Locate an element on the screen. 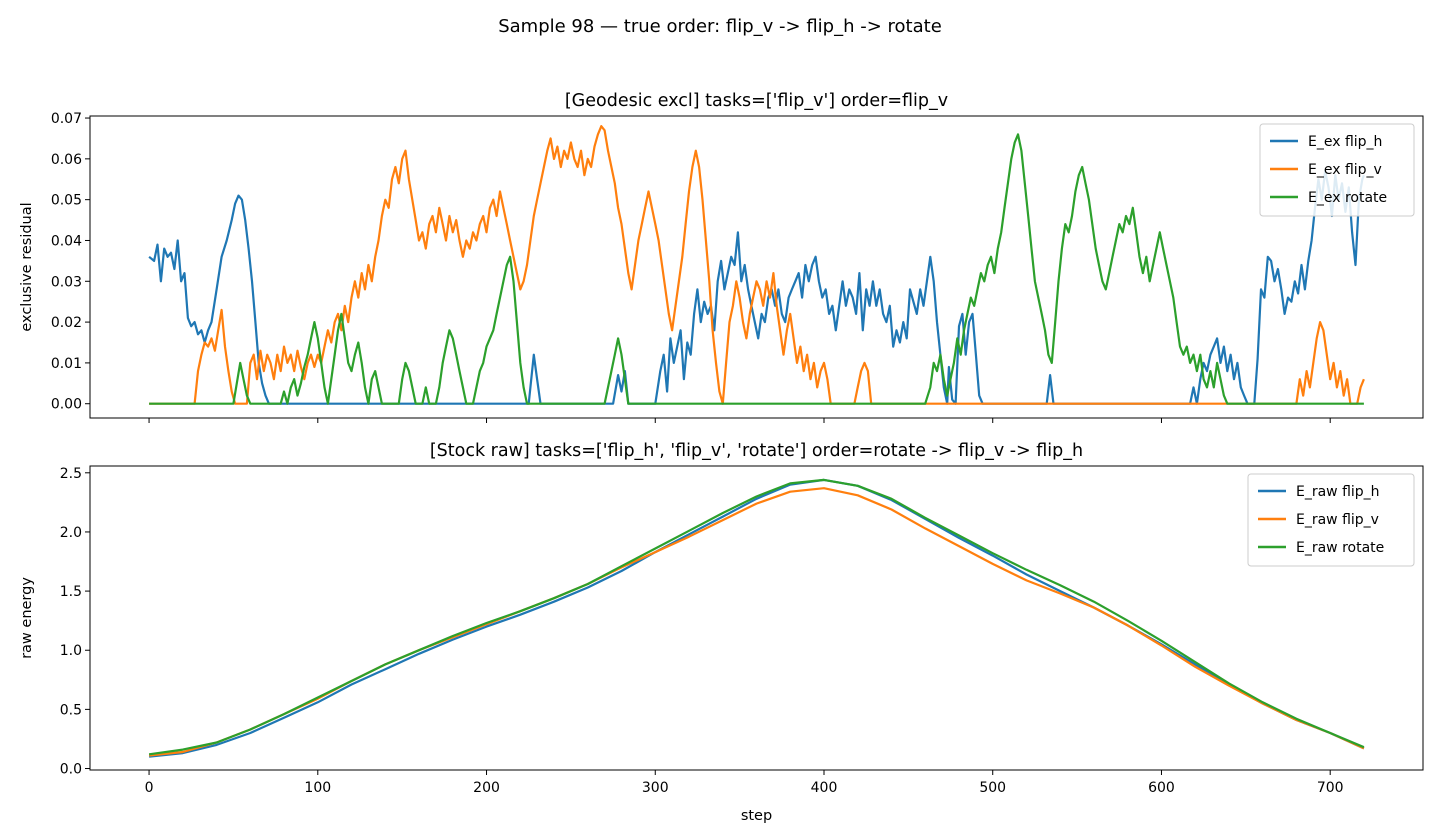  chart-1-ytick-label: 0.03 is located at coordinates (66, 282).